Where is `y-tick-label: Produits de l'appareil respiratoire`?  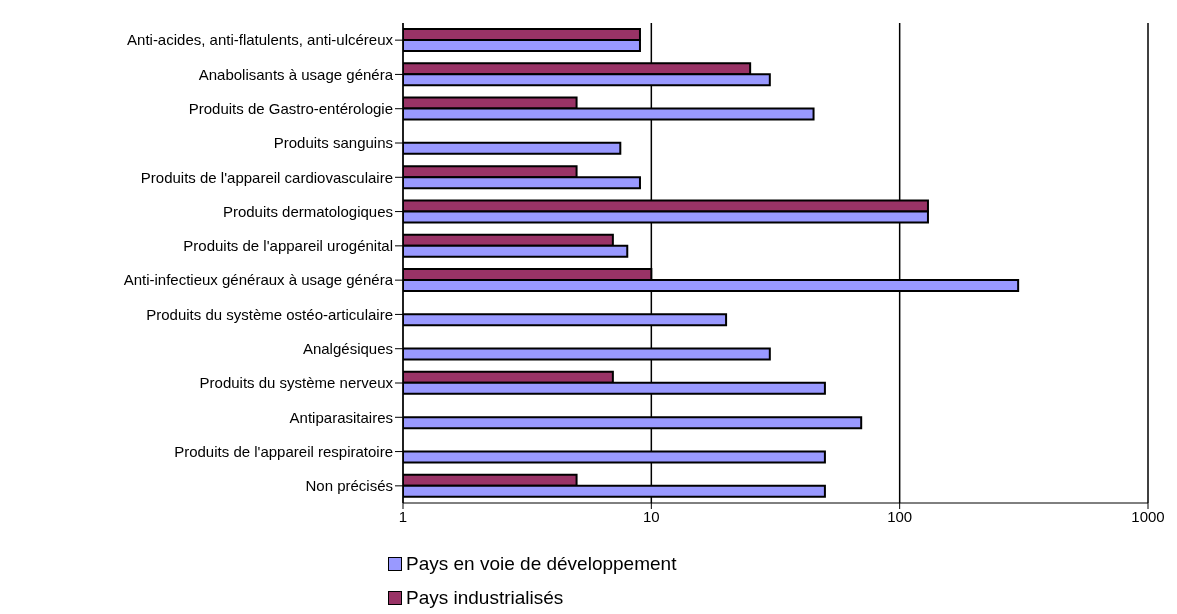
y-tick-label: Produits de l'appareil respiratoire is located at coordinates (283, 451).